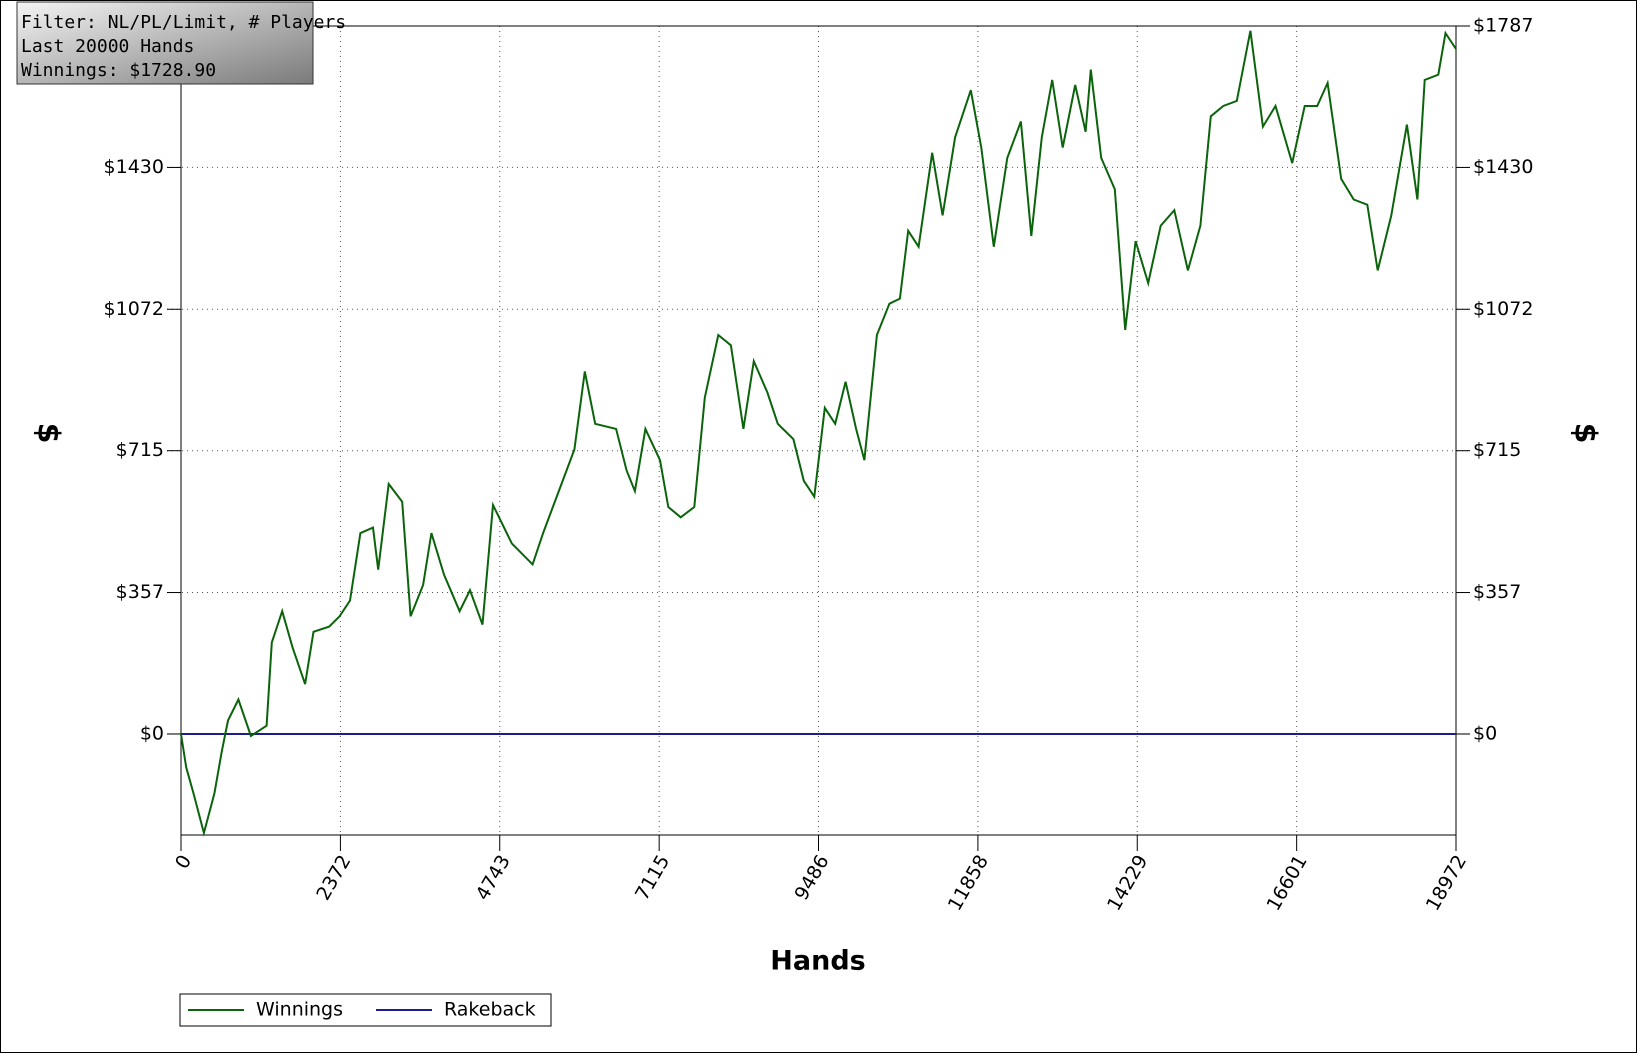  Describe the element at coordinates (107, 46) in the screenshot. I see `info-line: Last 20000 Hands` at that location.